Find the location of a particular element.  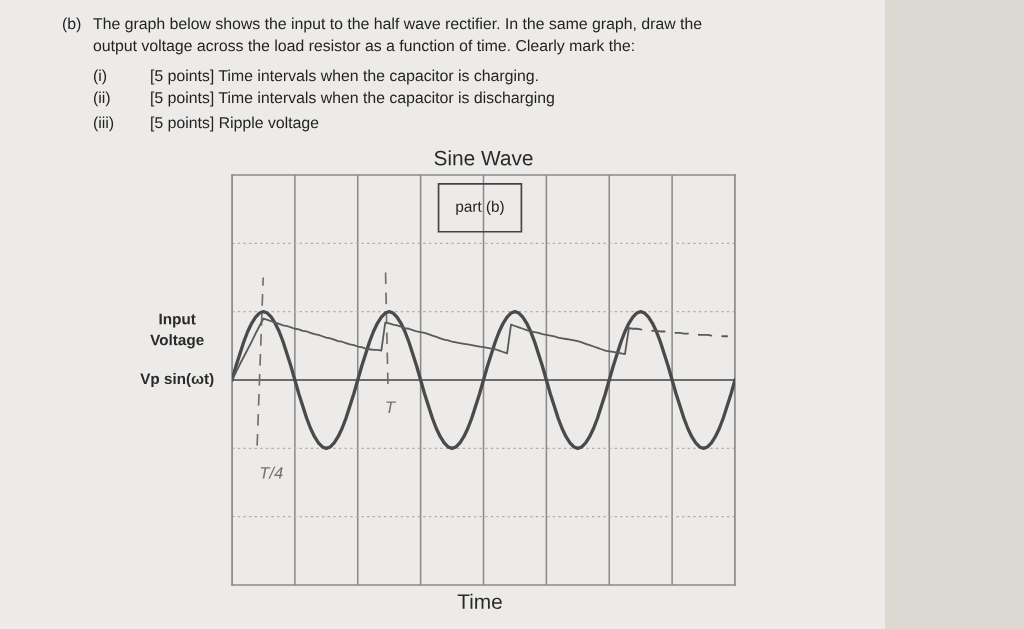

chart-title: Sine Wave is located at coordinates (483, 158).